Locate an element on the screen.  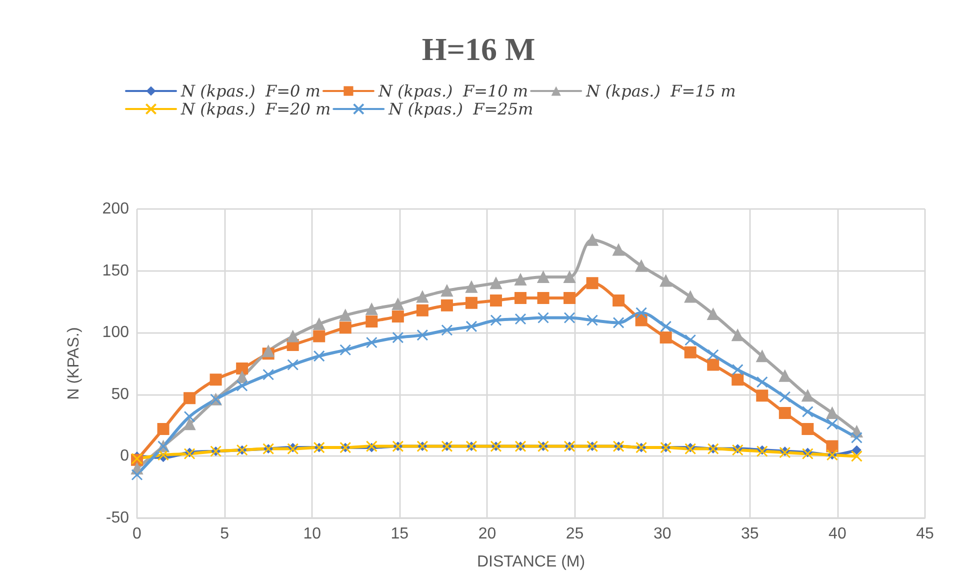
y-tick-label: 0 is located at coordinates (125, 456).